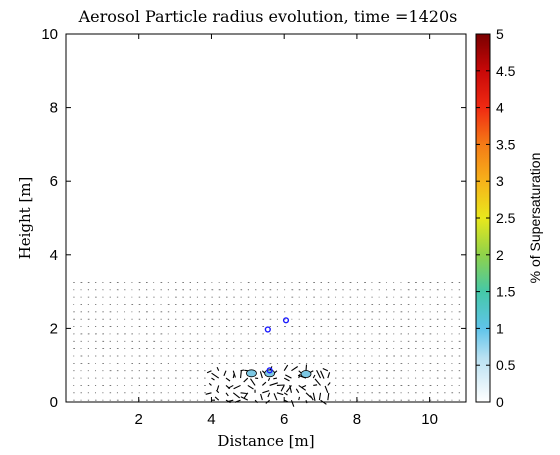  What do you see at coordinates (500, 181) in the screenshot?
I see `colorbar-tick-label: 3` at bounding box center [500, 181].